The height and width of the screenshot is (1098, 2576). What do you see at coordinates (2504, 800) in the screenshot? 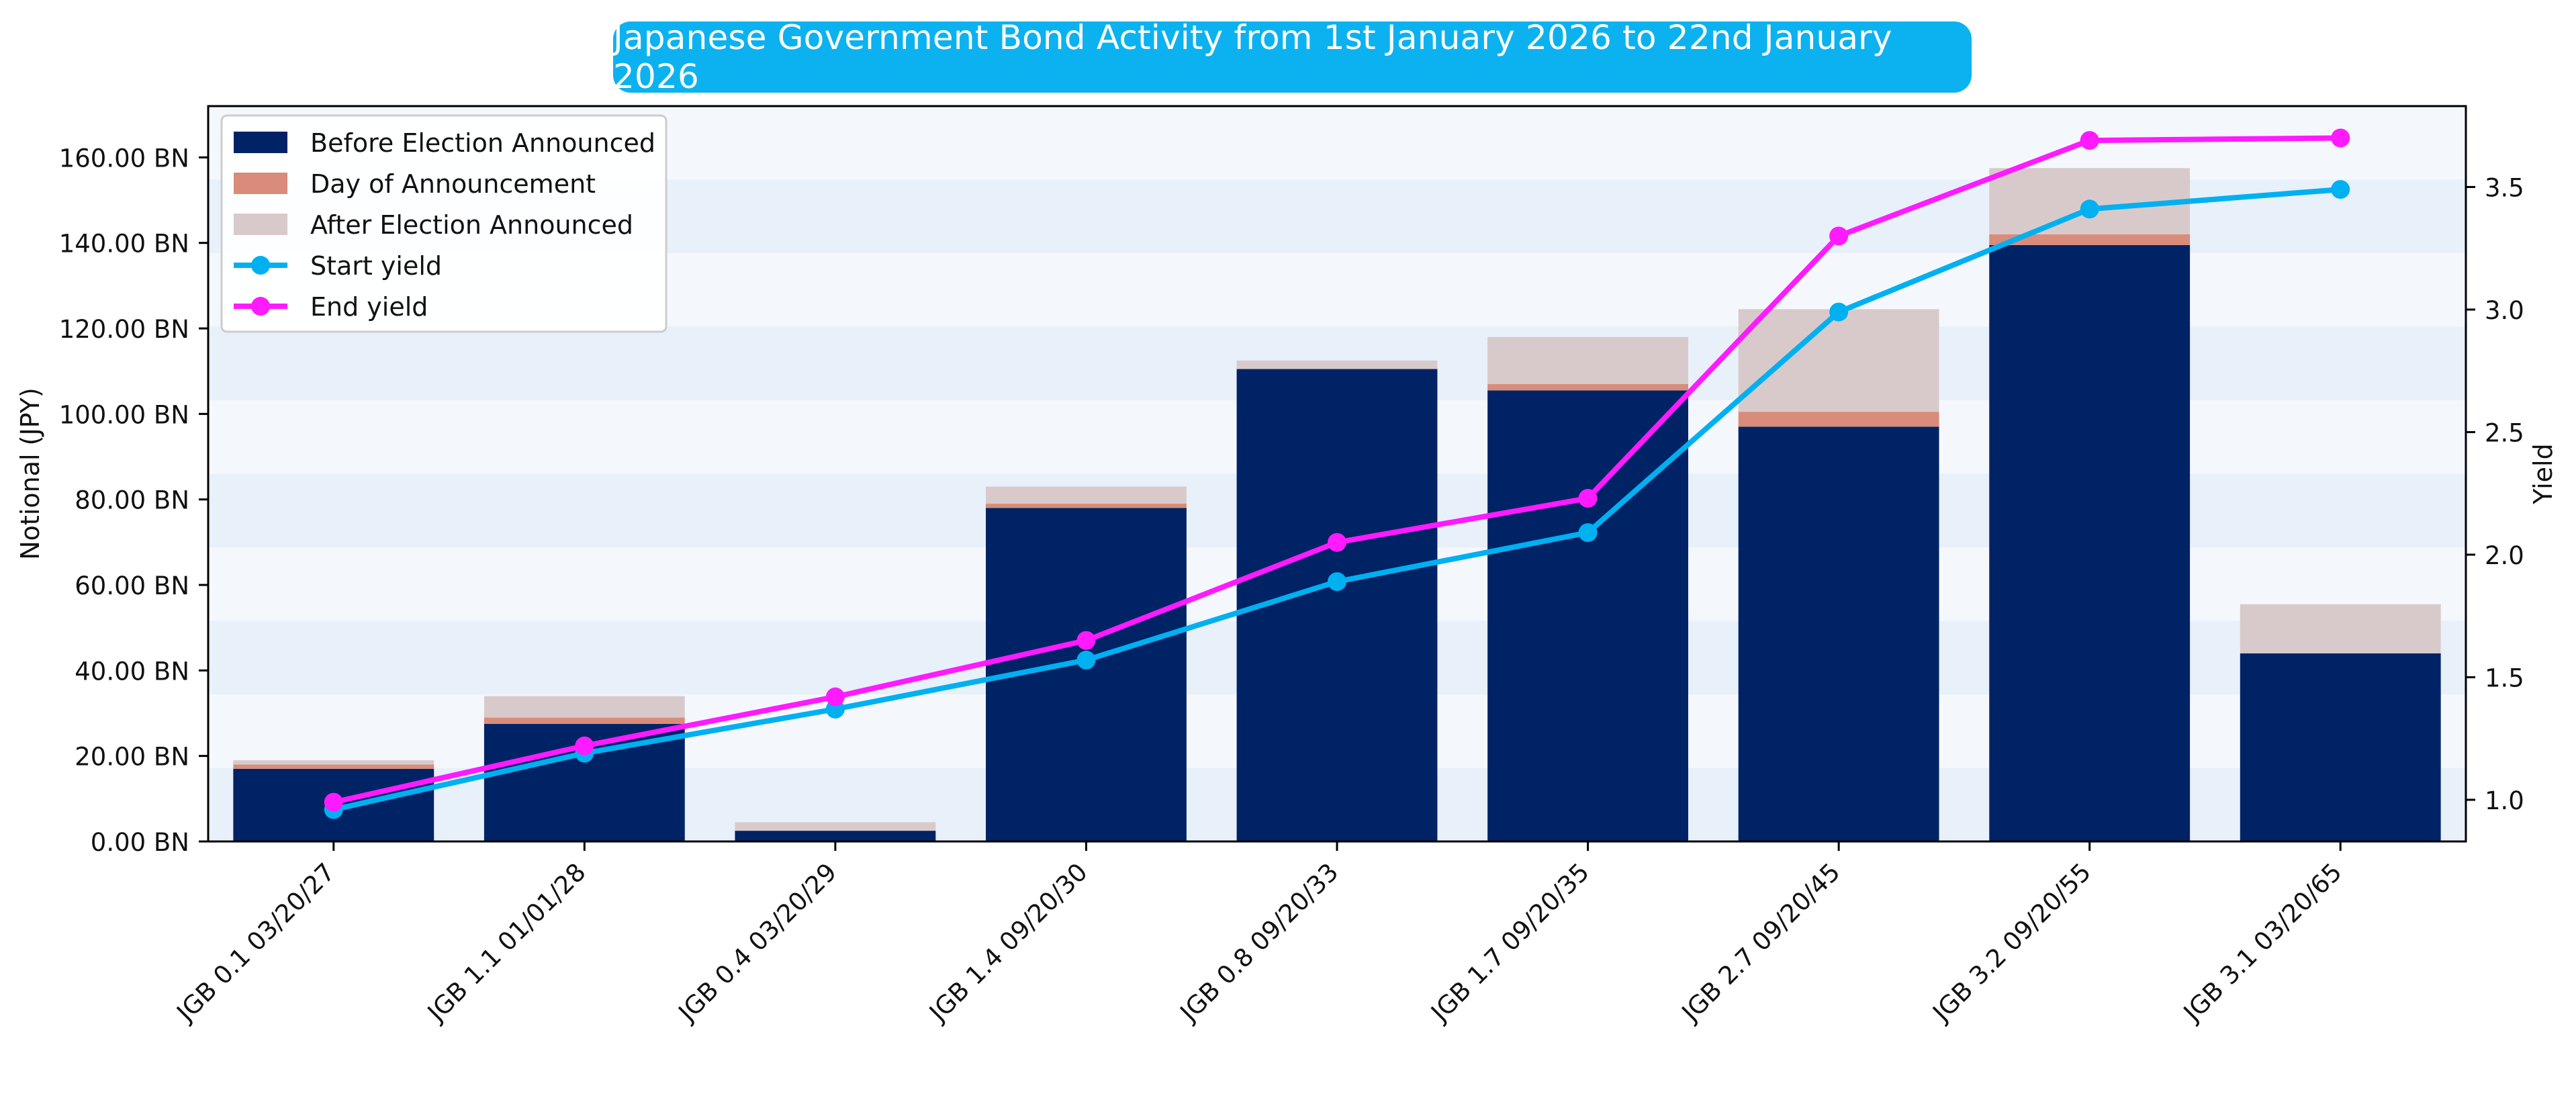
I see `y2-tick-label: 1.0` at bounding box center [2504, 800].